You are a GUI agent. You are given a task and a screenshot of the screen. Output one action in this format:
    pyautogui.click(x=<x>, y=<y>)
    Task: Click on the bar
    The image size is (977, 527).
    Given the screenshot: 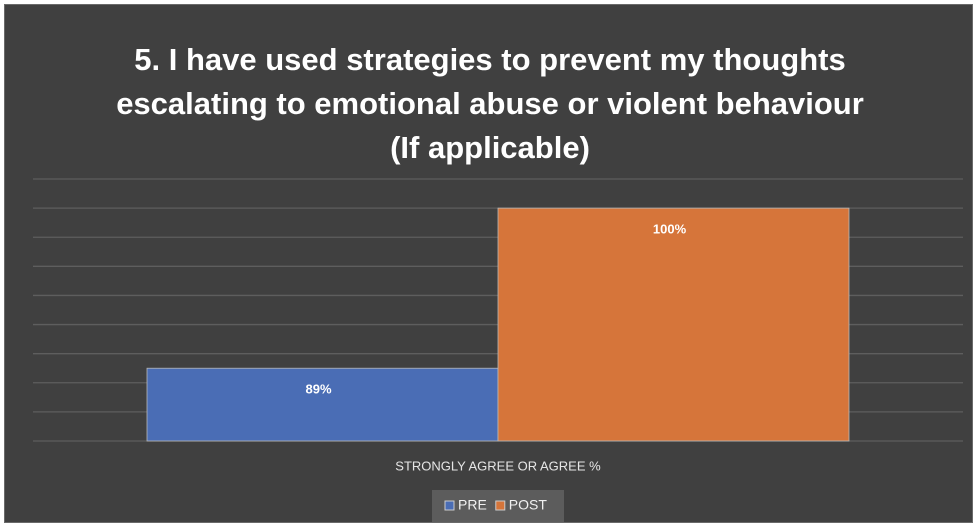 What is the action you would take?
    pyautogui.click(x=322, y=404)
    